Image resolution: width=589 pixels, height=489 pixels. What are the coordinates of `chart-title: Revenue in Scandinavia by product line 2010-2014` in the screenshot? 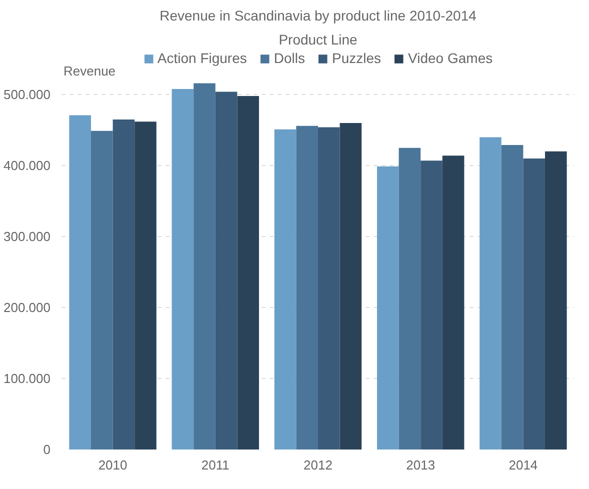 It's located at (318, 16).